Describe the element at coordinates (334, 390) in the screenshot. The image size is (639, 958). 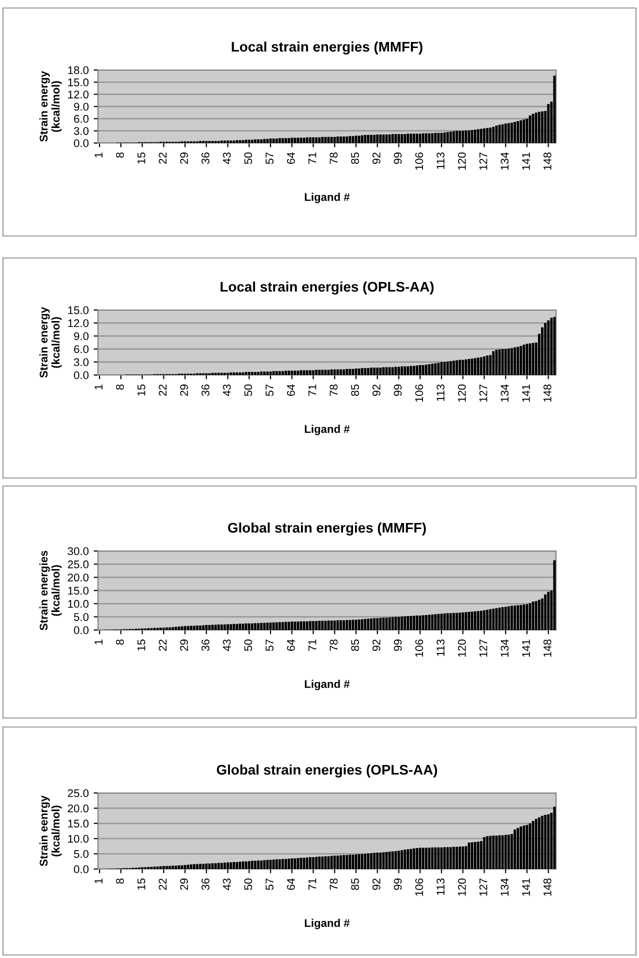
I see `x-tick-label: 78` at that location.